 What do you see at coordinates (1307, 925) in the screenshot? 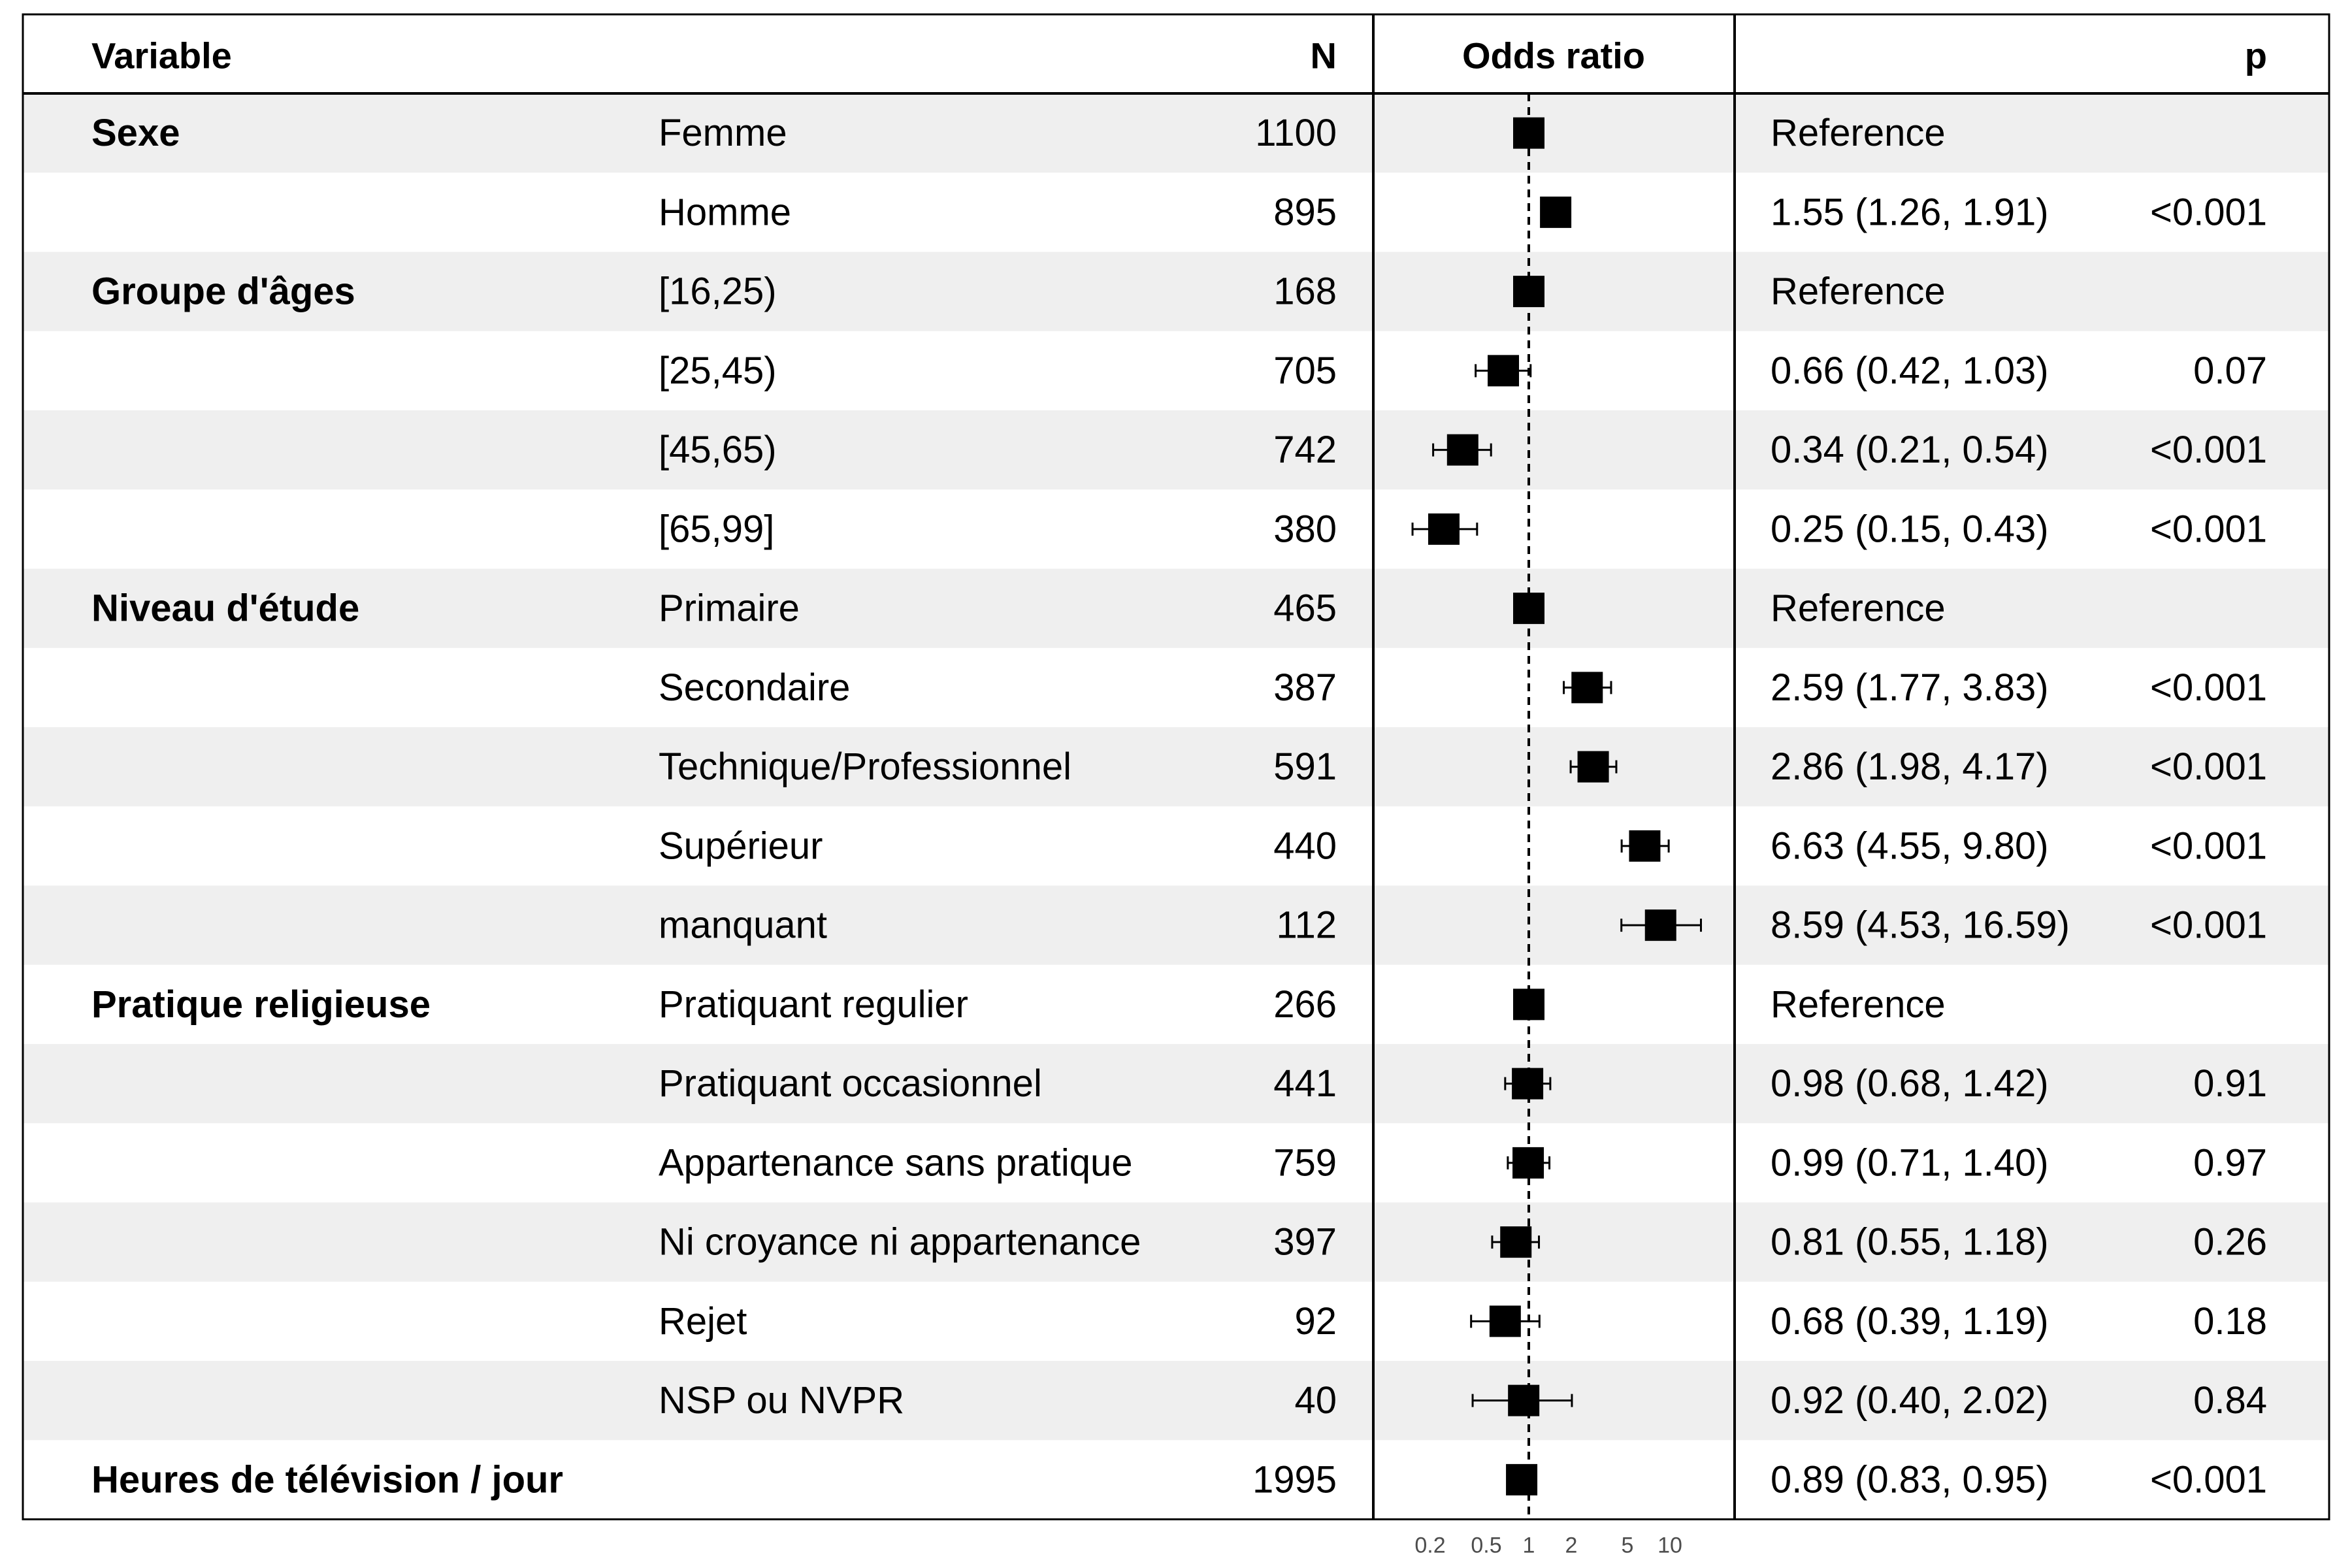
I see `row-n-value: 112` at bounding box center [1307, 925].